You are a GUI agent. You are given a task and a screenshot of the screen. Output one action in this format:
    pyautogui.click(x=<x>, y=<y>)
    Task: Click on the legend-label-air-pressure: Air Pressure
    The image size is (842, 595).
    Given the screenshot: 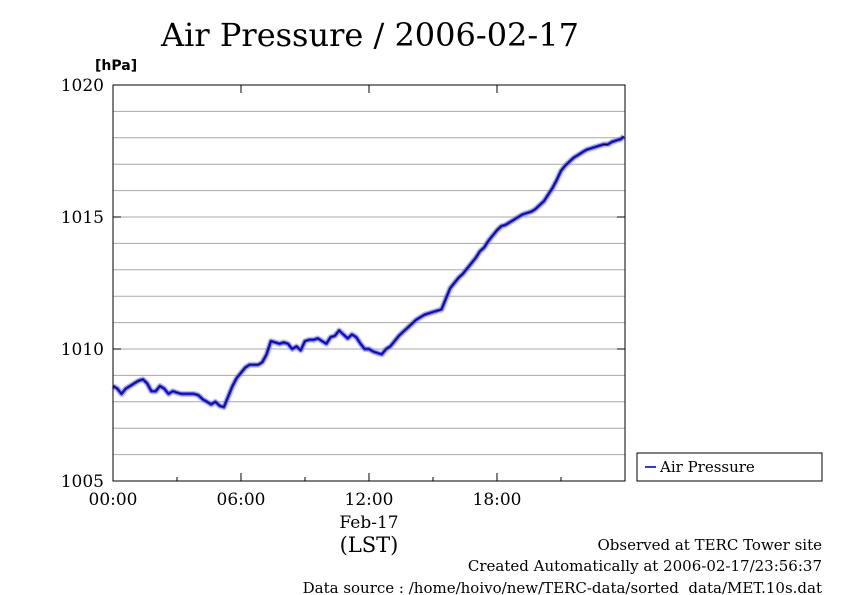 What is the action you would take?
    pyautogui.click(x=707, y=467)
    